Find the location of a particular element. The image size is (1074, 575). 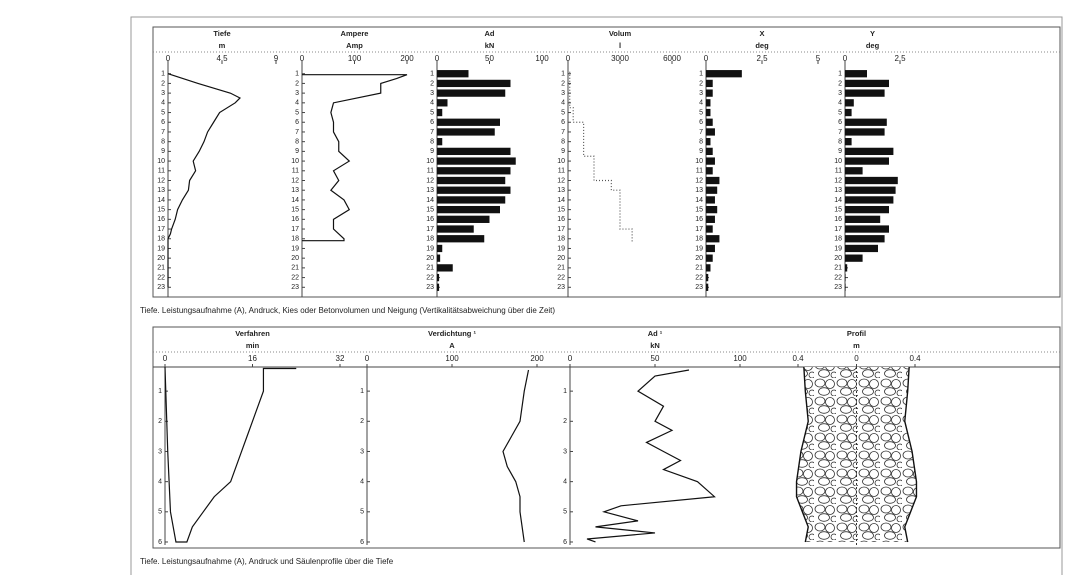

y-tick-label: 11 is located at coordinates (561, 171).